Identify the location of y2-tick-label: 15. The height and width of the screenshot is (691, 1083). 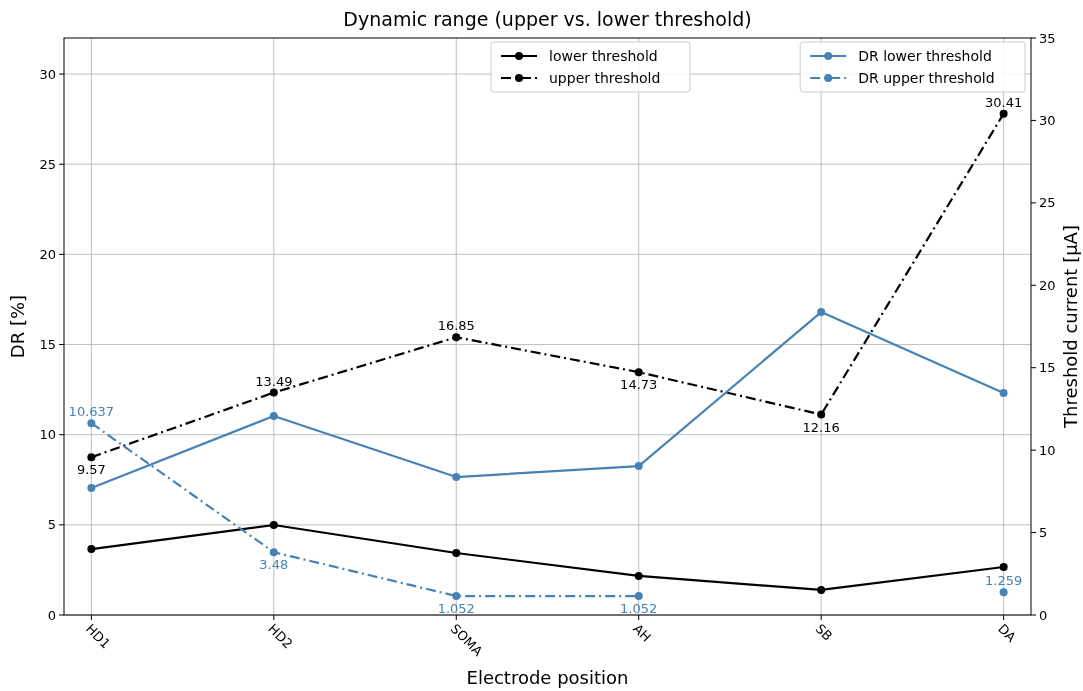
(1047, 368).